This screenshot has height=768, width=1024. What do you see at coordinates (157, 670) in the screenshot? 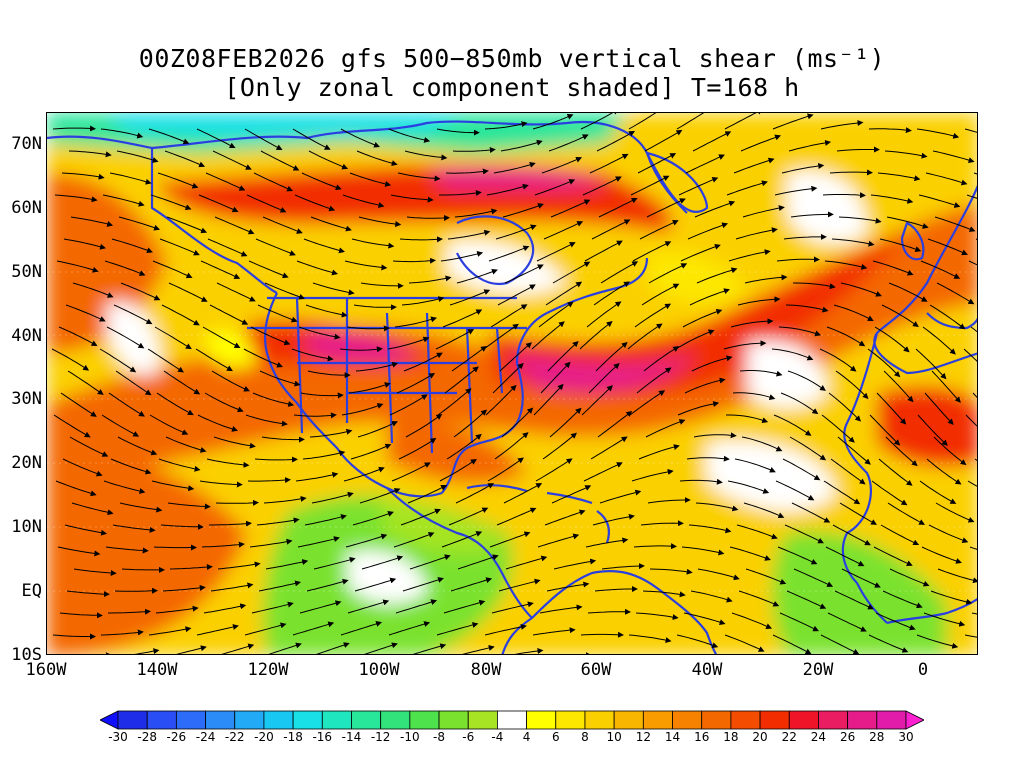
I see `lon-label-140w: 140W` at bounding box center [157, 670].